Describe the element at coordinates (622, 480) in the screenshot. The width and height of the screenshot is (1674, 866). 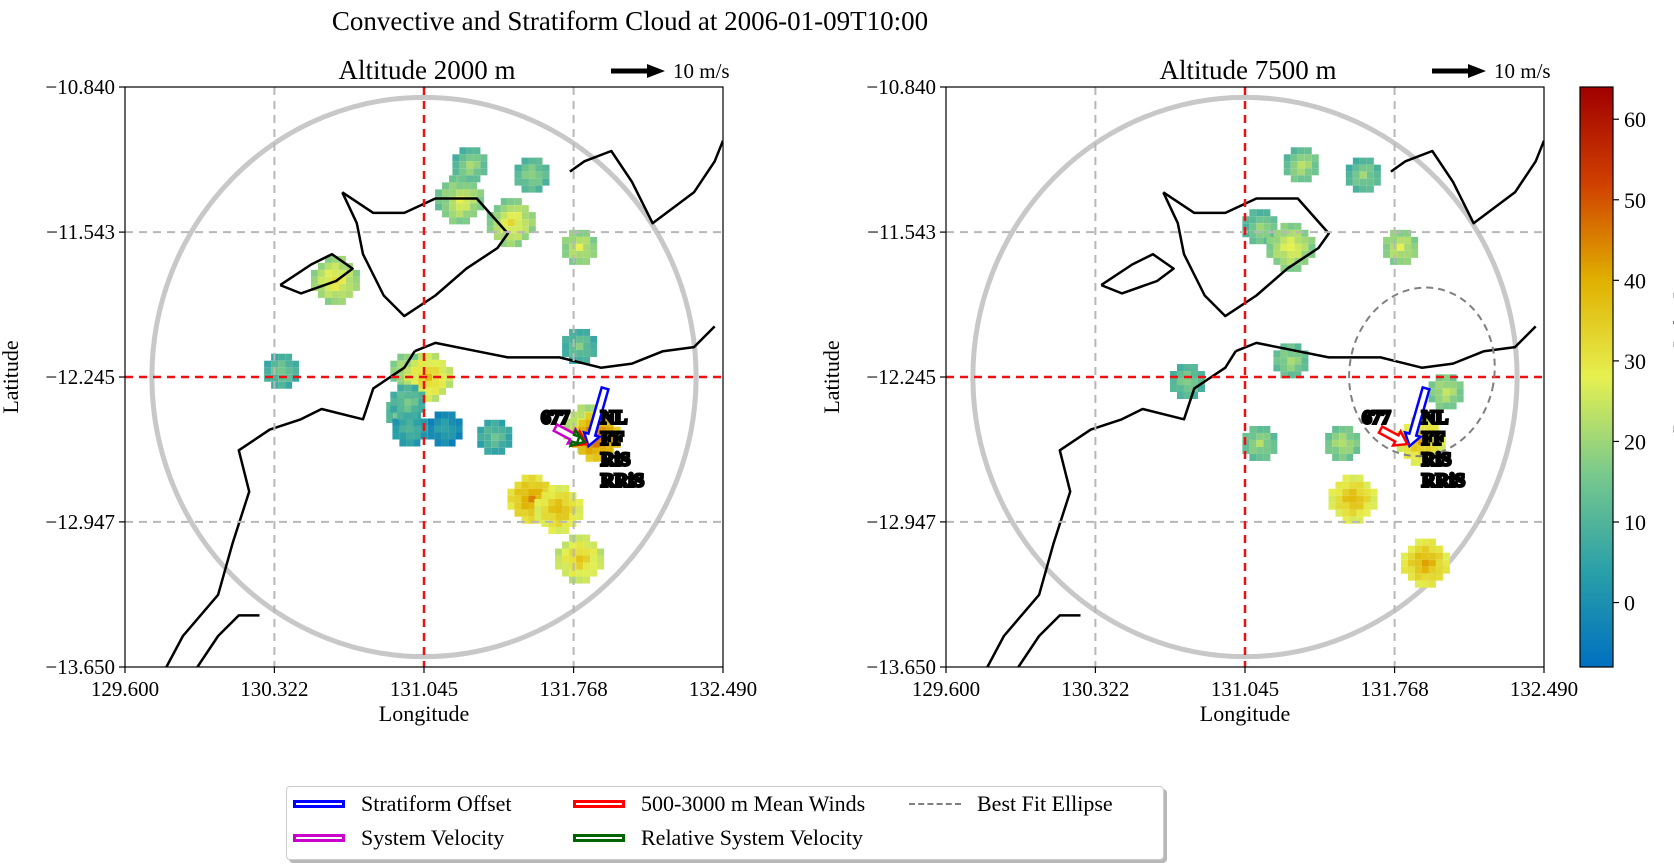
I see `system-classification-label: RRiS` at that location.